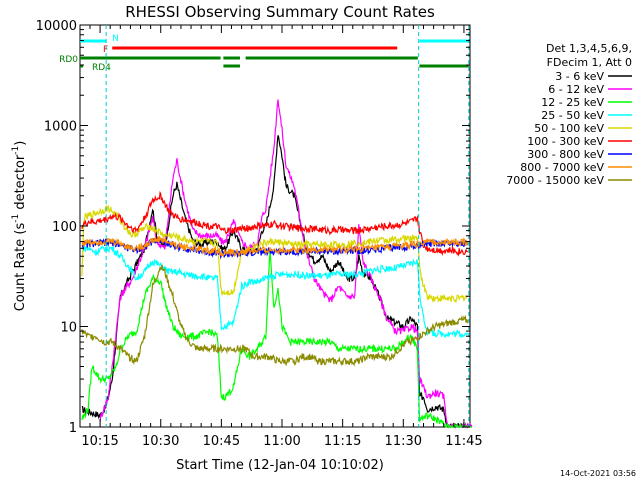 The height and width of the screenshot is (480, 640). I want to click on legend-entry-label: 25 - 50 keV, so click(572, 115).